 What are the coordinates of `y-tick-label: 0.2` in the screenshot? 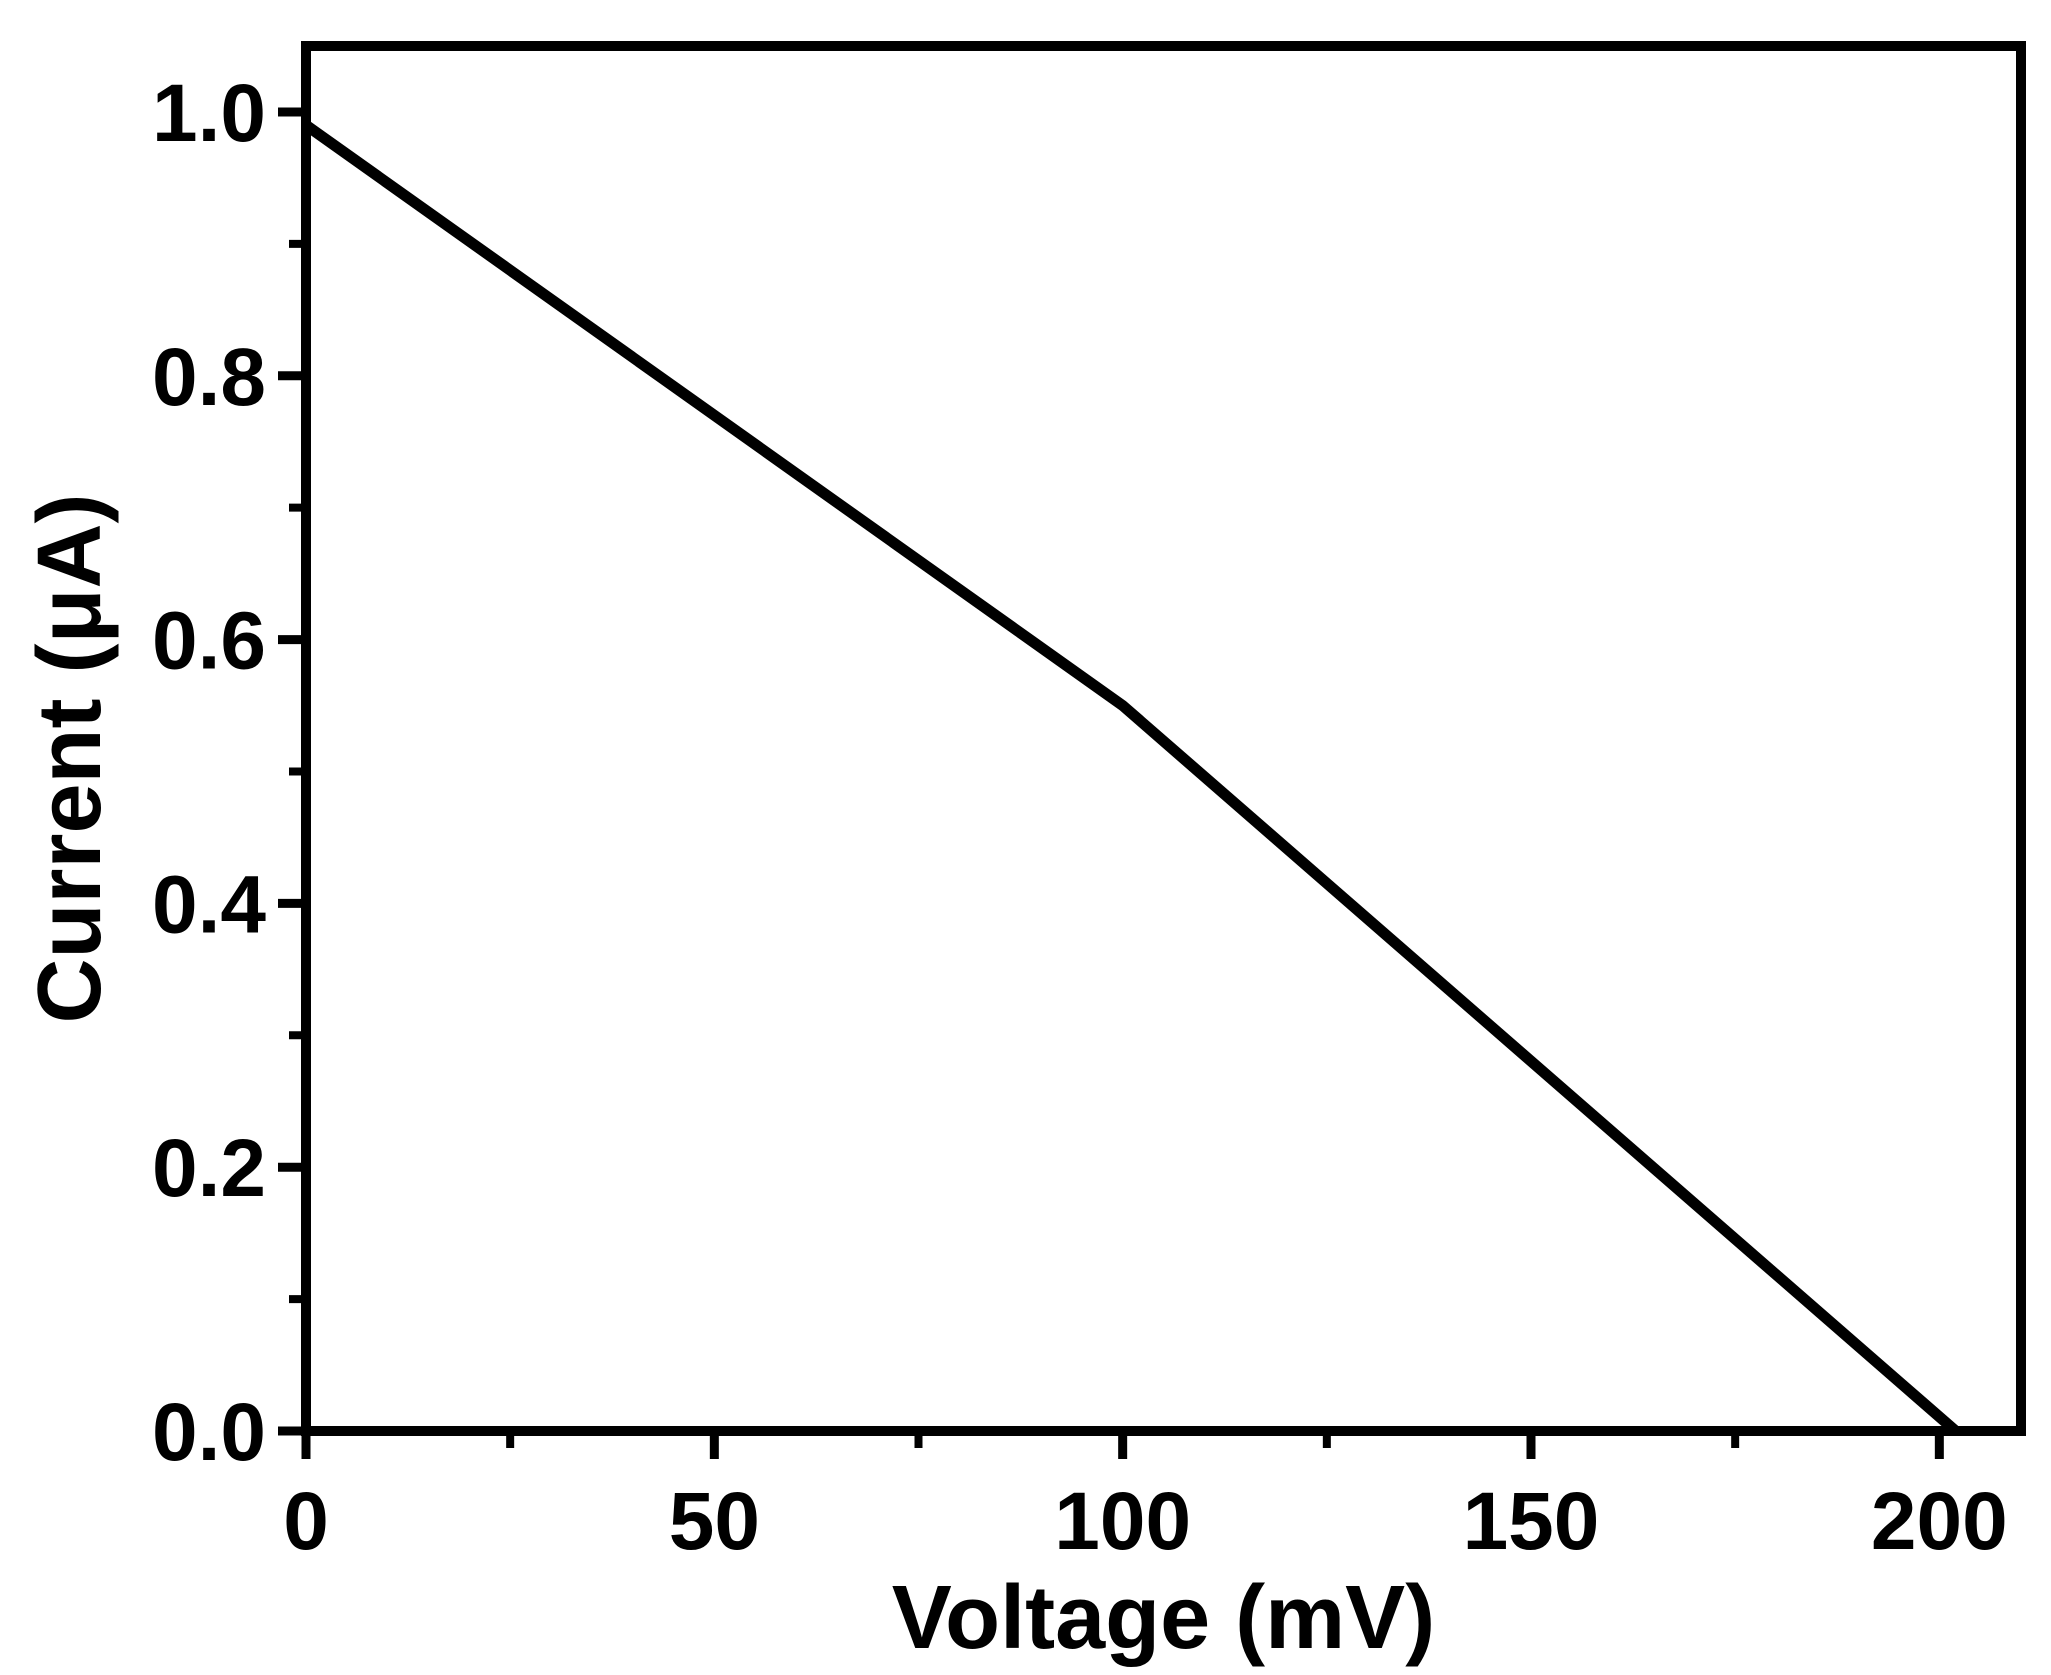 It's located at (209, 1168).